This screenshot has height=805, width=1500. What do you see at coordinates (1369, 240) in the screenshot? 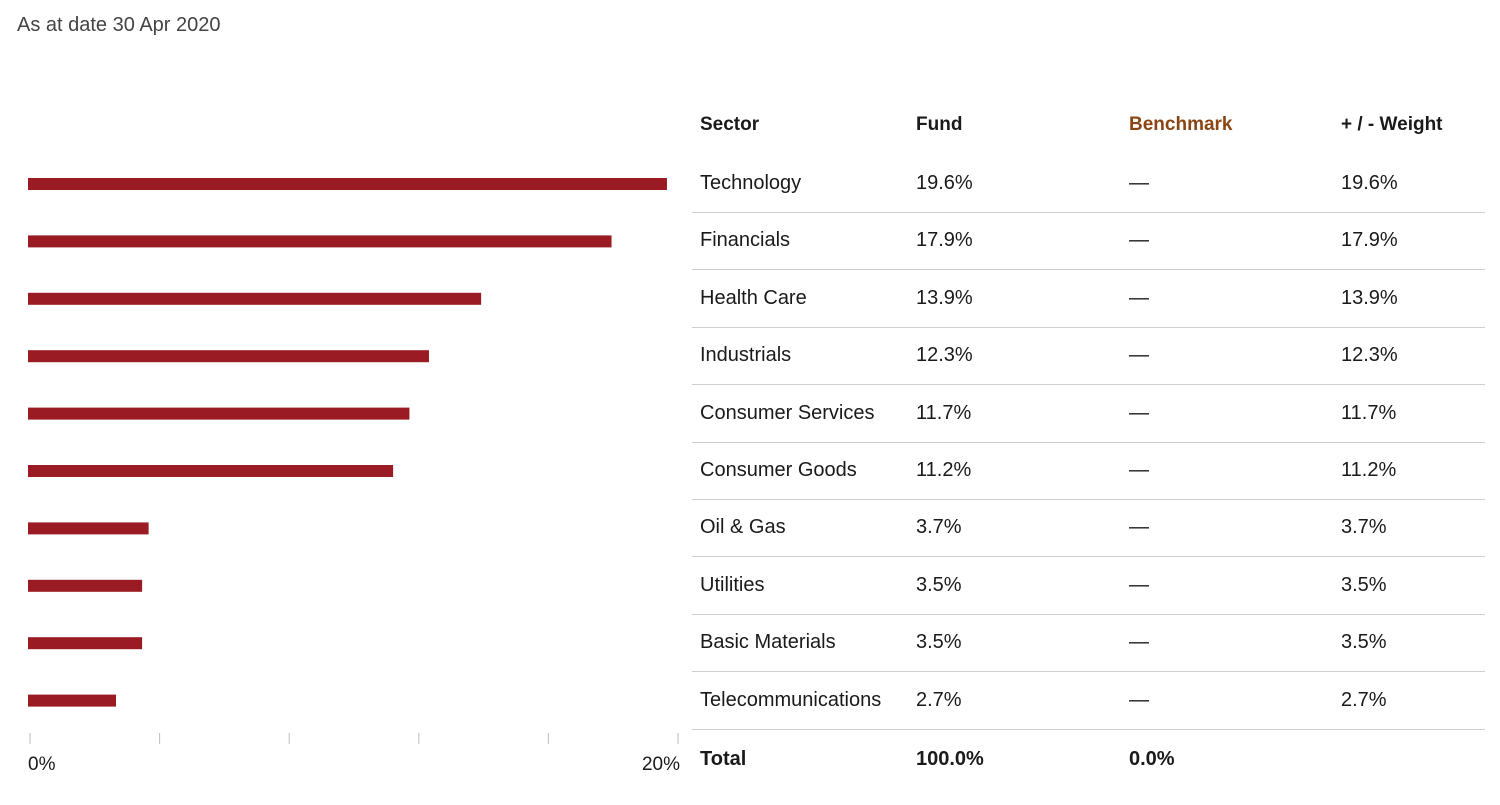
I see `weight-value: 17.9%` at bounding box center [1369, 240].